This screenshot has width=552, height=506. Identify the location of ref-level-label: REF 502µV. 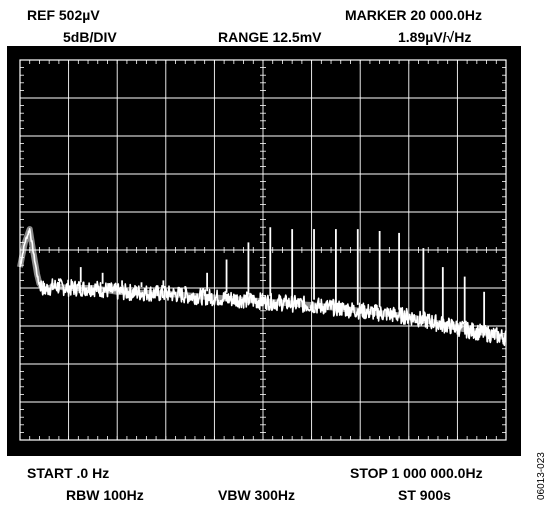
(63, 15).